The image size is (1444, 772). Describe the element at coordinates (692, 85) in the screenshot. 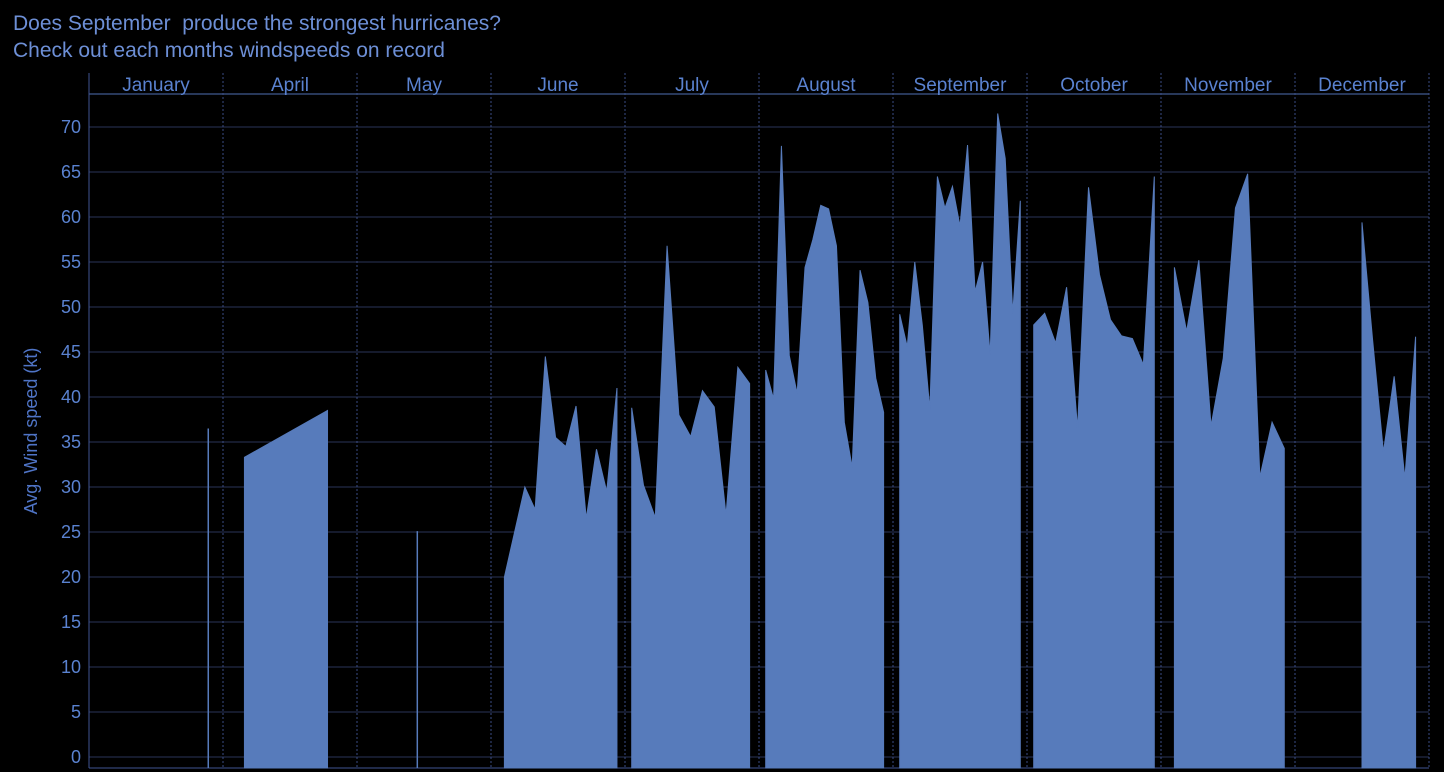

I see `month-label: July` at that location.